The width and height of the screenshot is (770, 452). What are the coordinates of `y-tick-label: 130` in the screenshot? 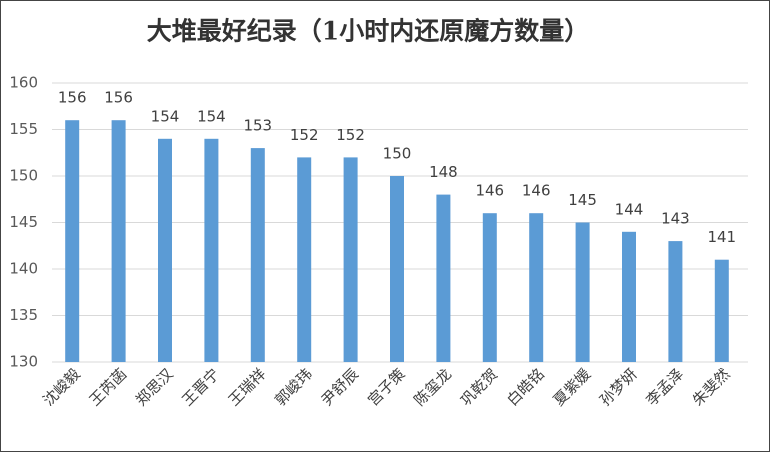 It's located at (23, 362).